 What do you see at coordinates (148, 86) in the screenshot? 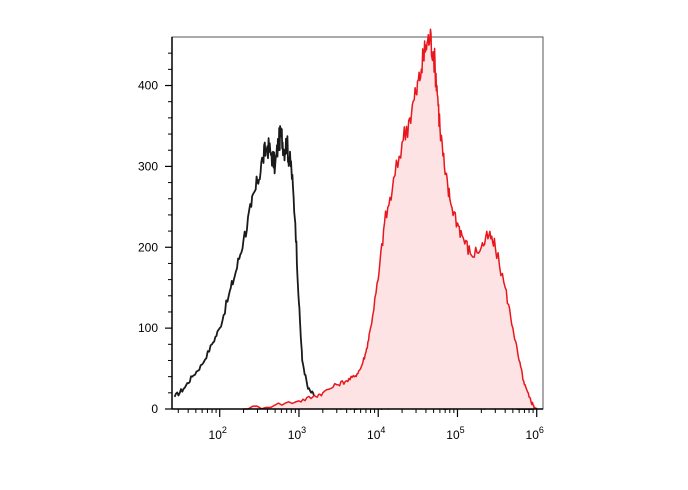
I see `y-tick-label-4: 400` at bounding box center [148, 86].